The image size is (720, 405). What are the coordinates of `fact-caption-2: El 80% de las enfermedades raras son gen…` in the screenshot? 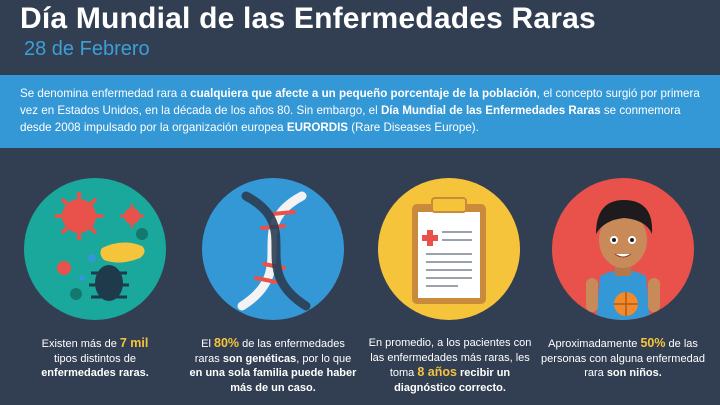 It's located at (273, 365).